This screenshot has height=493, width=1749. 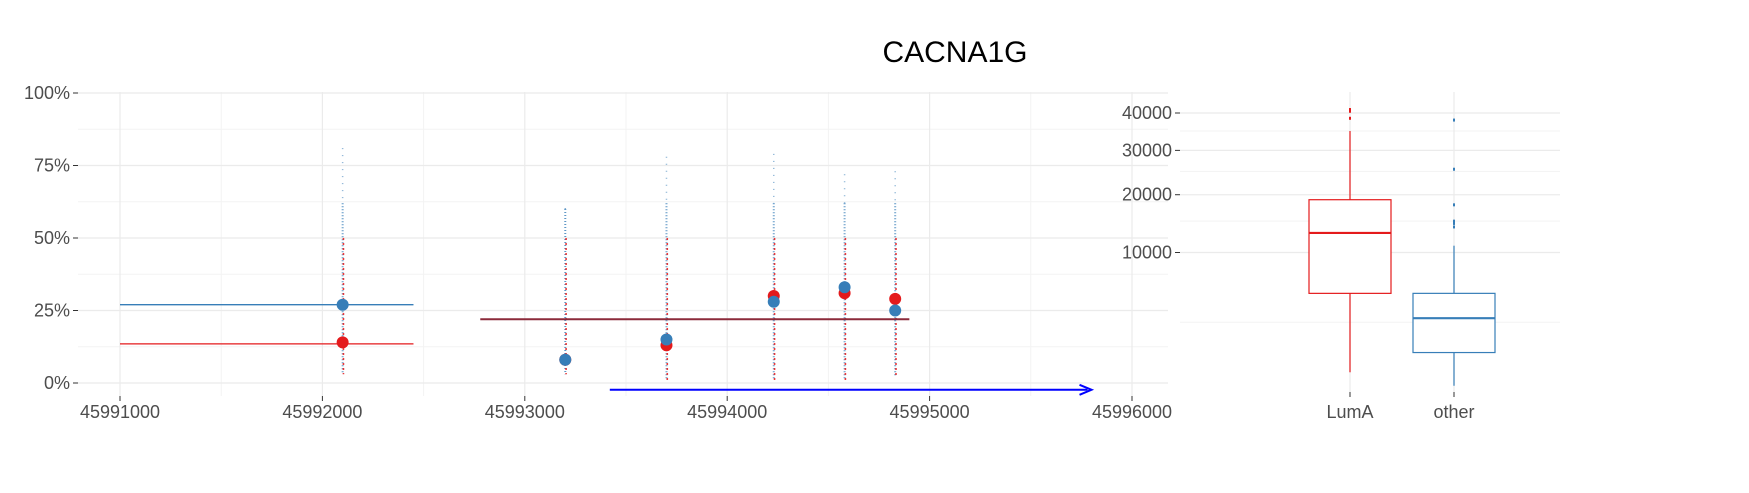 What do you see at coordinates (1402, 247) in the screenshot?
I see `box-plot-marks` at bounding box center [1402, 247].